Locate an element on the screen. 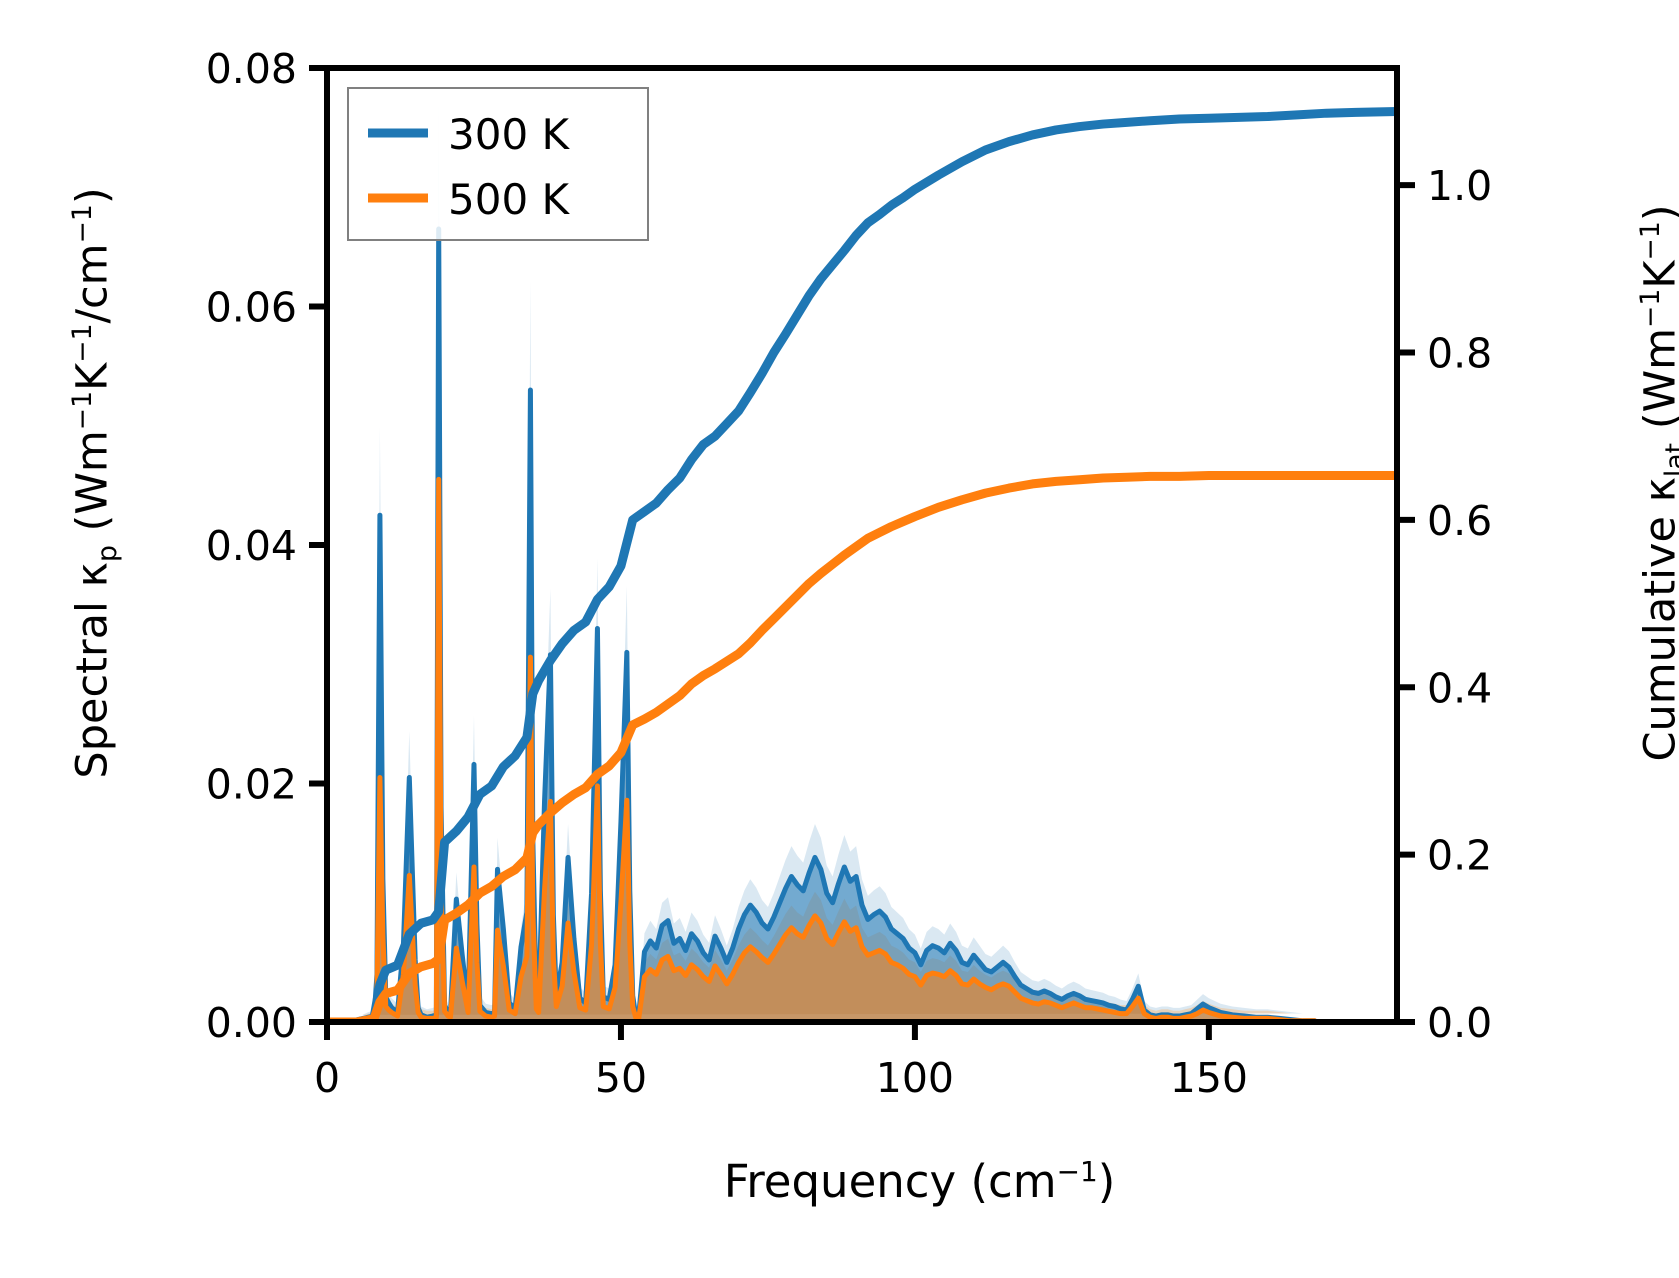 The image size is (1679, 1278). legend: 300 K 500 K is located at coordinates (498, 164).